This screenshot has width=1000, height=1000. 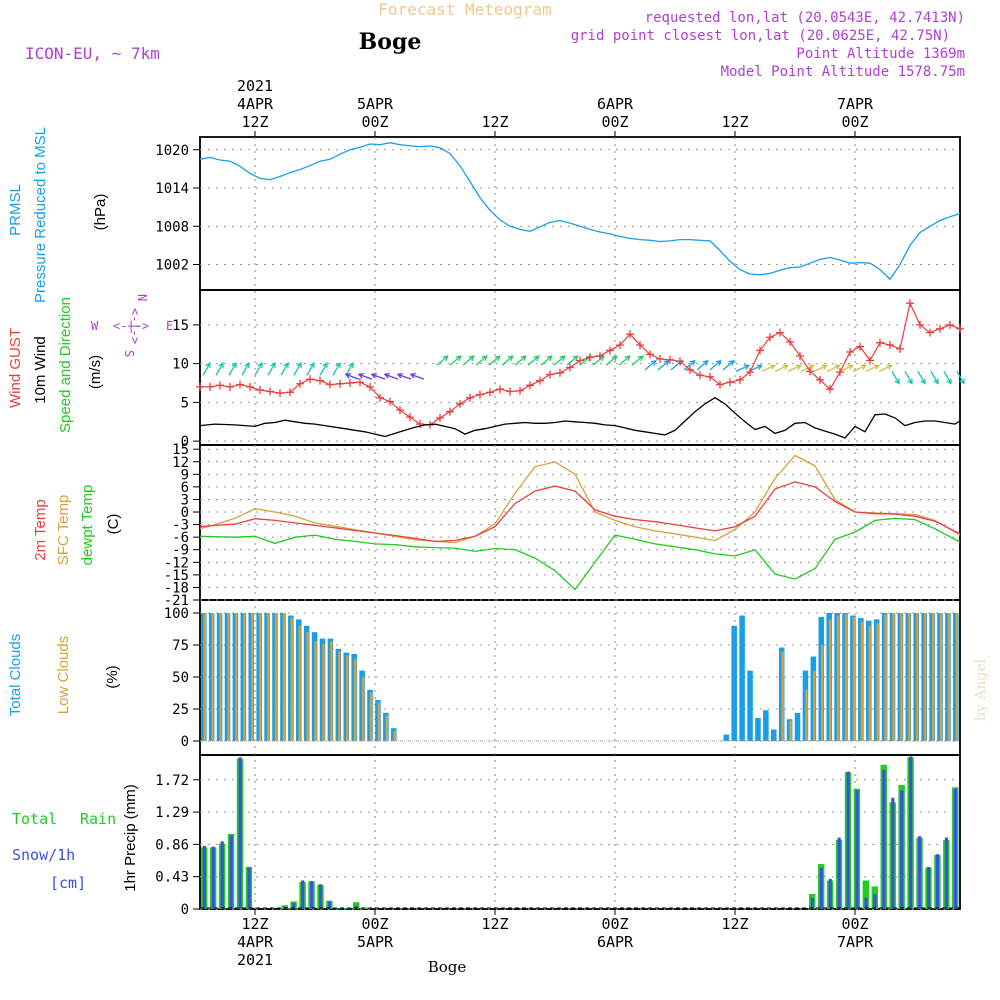 What do you see at coordinates (734, 924) in the screenshot?
I see `time-tick-label: 12Z` at bounding box center [734, 924].